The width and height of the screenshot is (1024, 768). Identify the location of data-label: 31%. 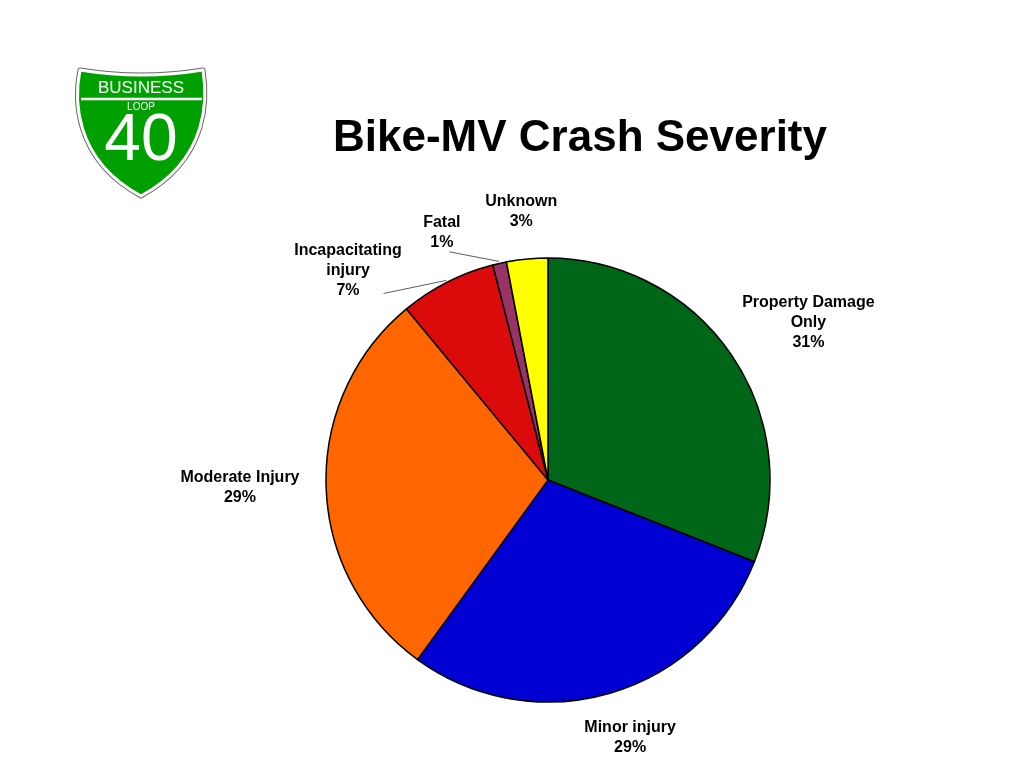
(808, 341).